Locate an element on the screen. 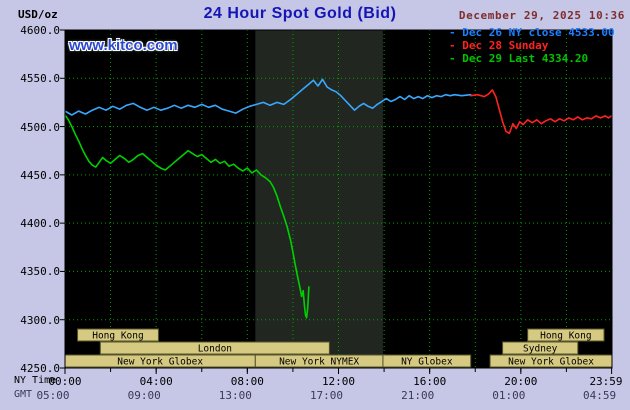 This screenshot has height=410, width=630. legend-item: - Dec 26 NY close 4533.00 is located at coordinates (532, 32).